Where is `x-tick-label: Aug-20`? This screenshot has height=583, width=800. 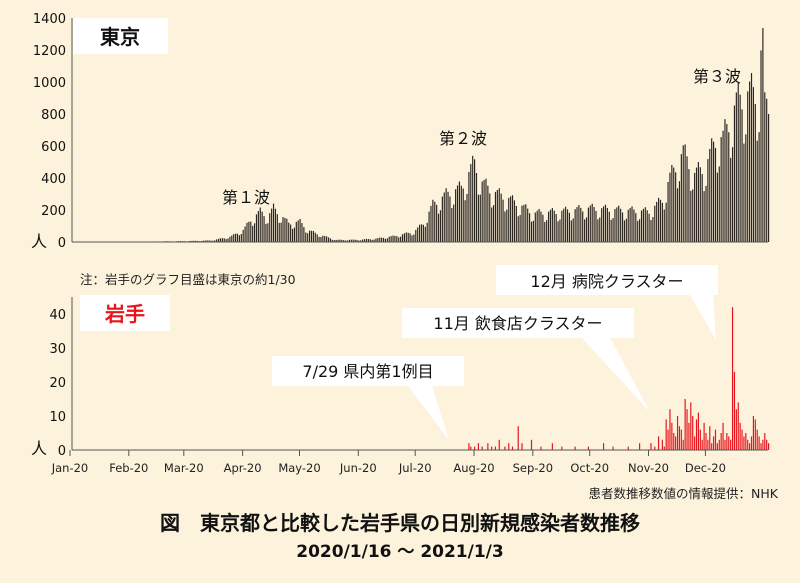
x-tick-label: Aug-20 is located at coordinates (473, 468).